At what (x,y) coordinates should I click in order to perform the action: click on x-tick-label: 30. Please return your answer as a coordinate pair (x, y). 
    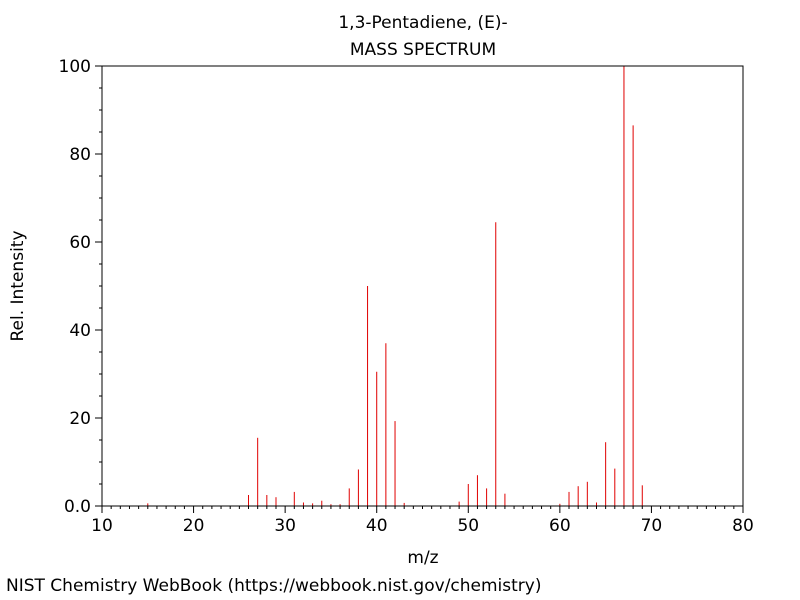
    Looking at the image, I should click on (285, 526).